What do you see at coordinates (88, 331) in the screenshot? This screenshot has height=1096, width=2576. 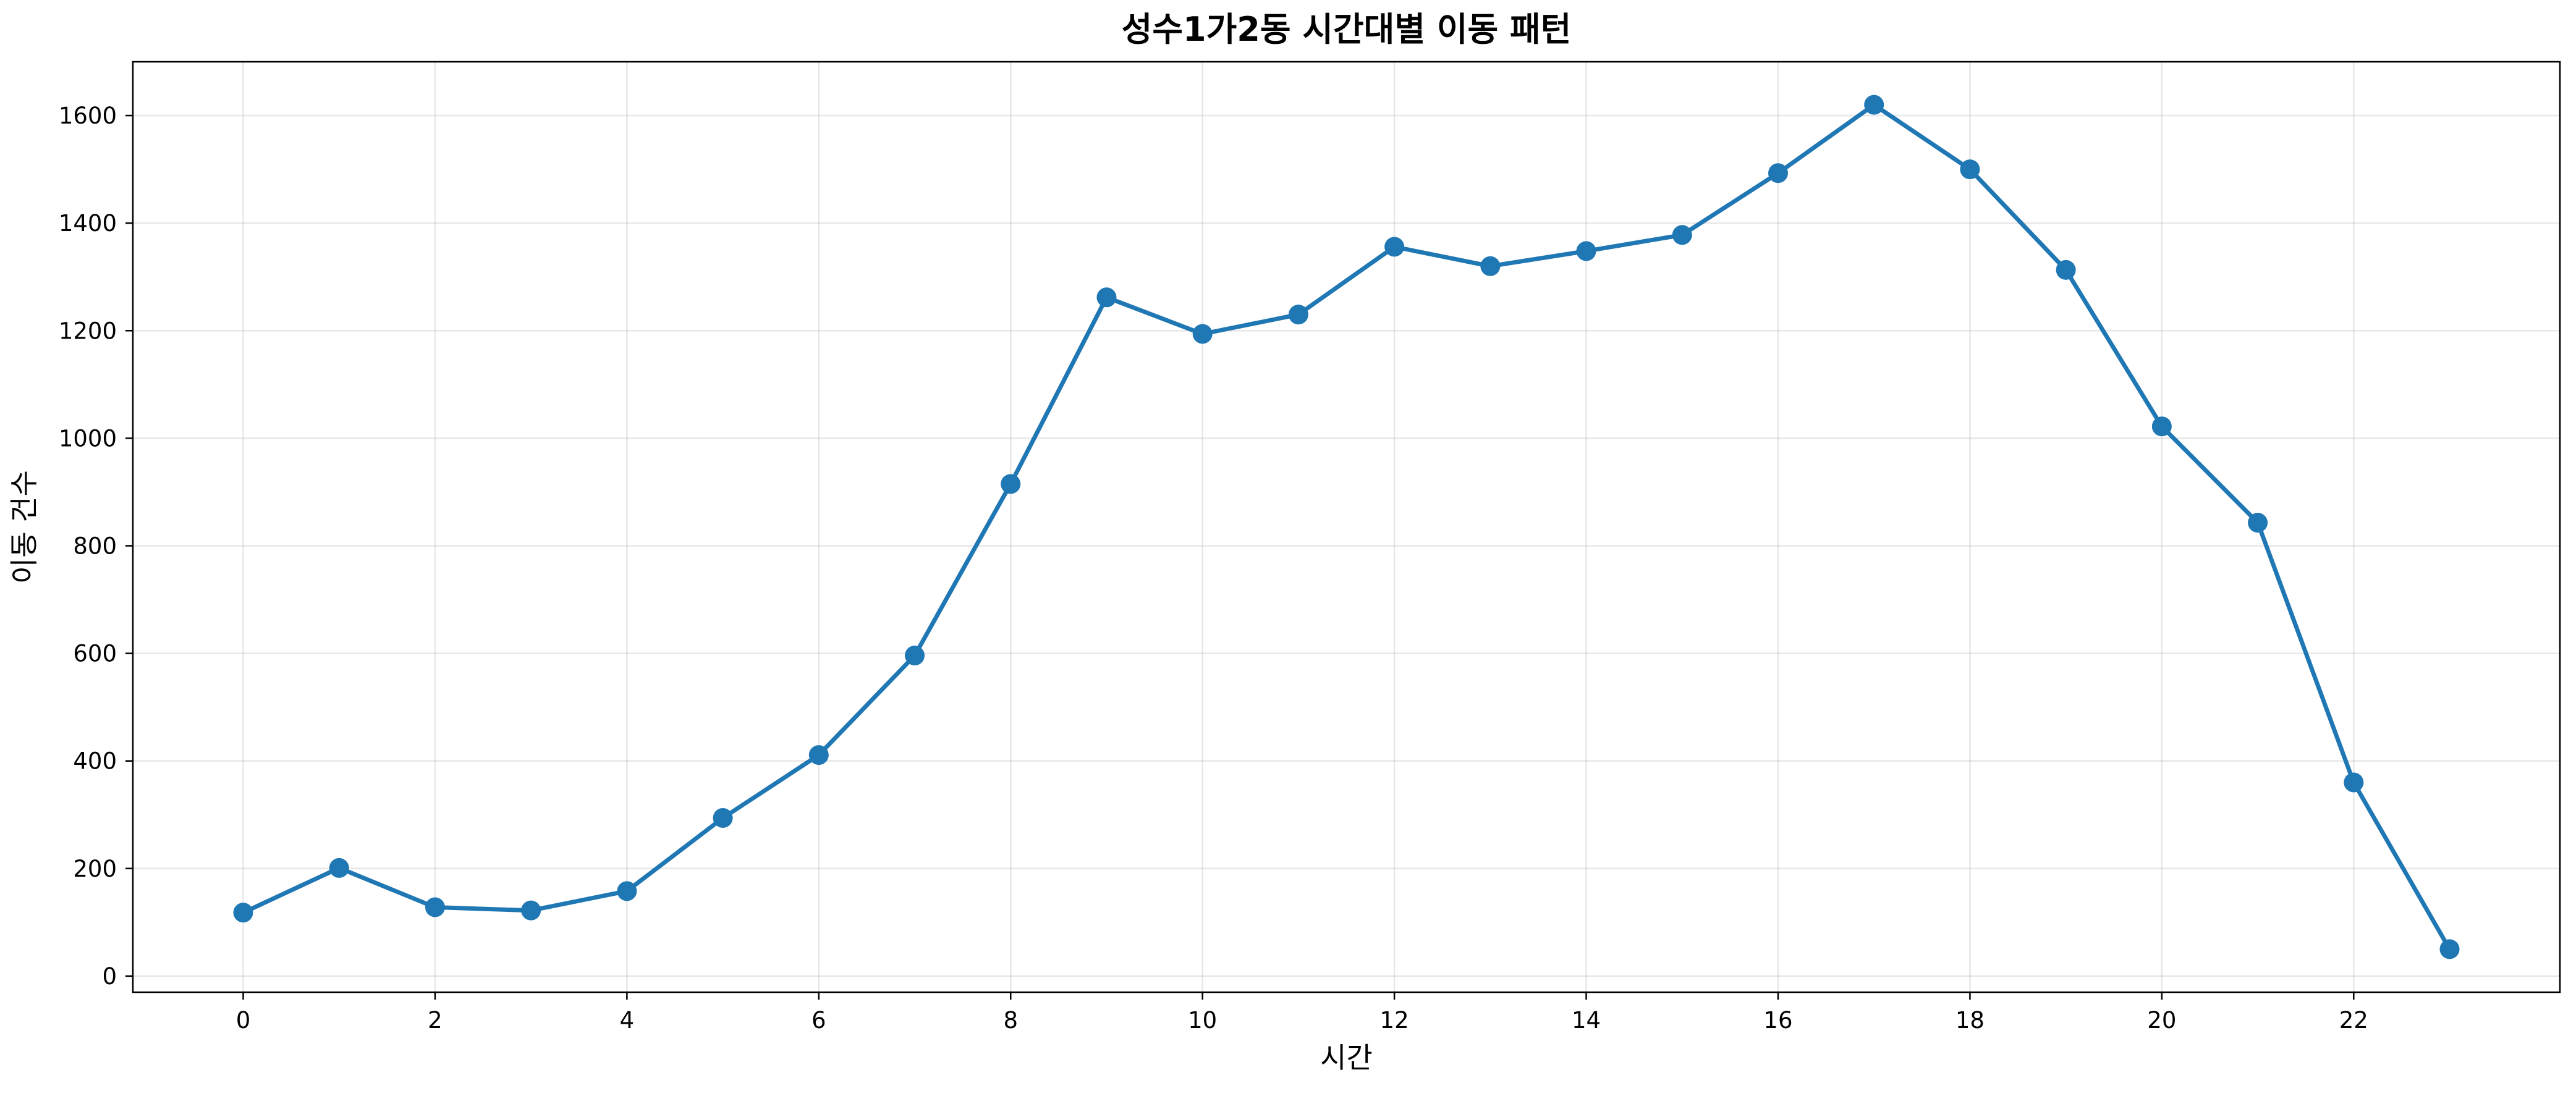 I see `y-tick-label: 1200` at bounding box center [88, 331].